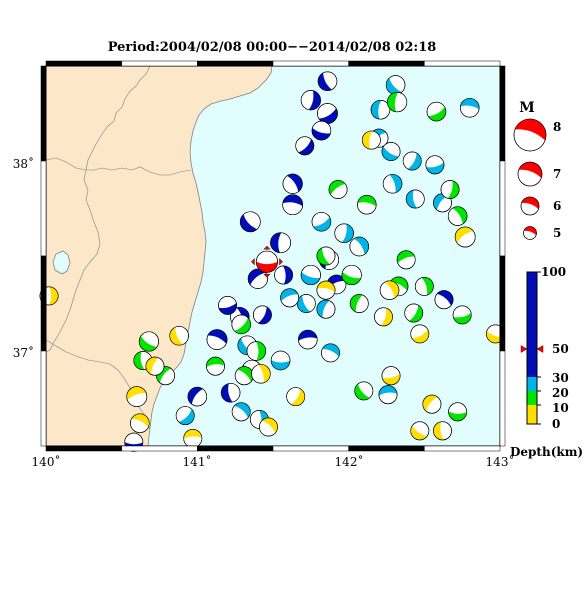 The width and height of the screenshot is (585, 600). What do you see at coordinates (23, 352) in the screenshot?
I see `lat-tick-37: 37˚` at bounding box center [23, 352].